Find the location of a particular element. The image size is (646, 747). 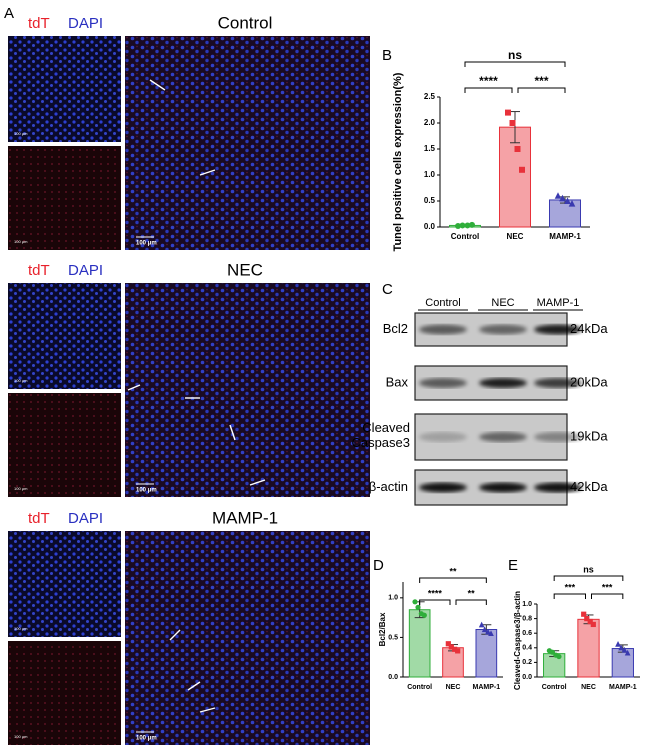

protein-label-line: Cleaved is located at coordinates (386, 427).